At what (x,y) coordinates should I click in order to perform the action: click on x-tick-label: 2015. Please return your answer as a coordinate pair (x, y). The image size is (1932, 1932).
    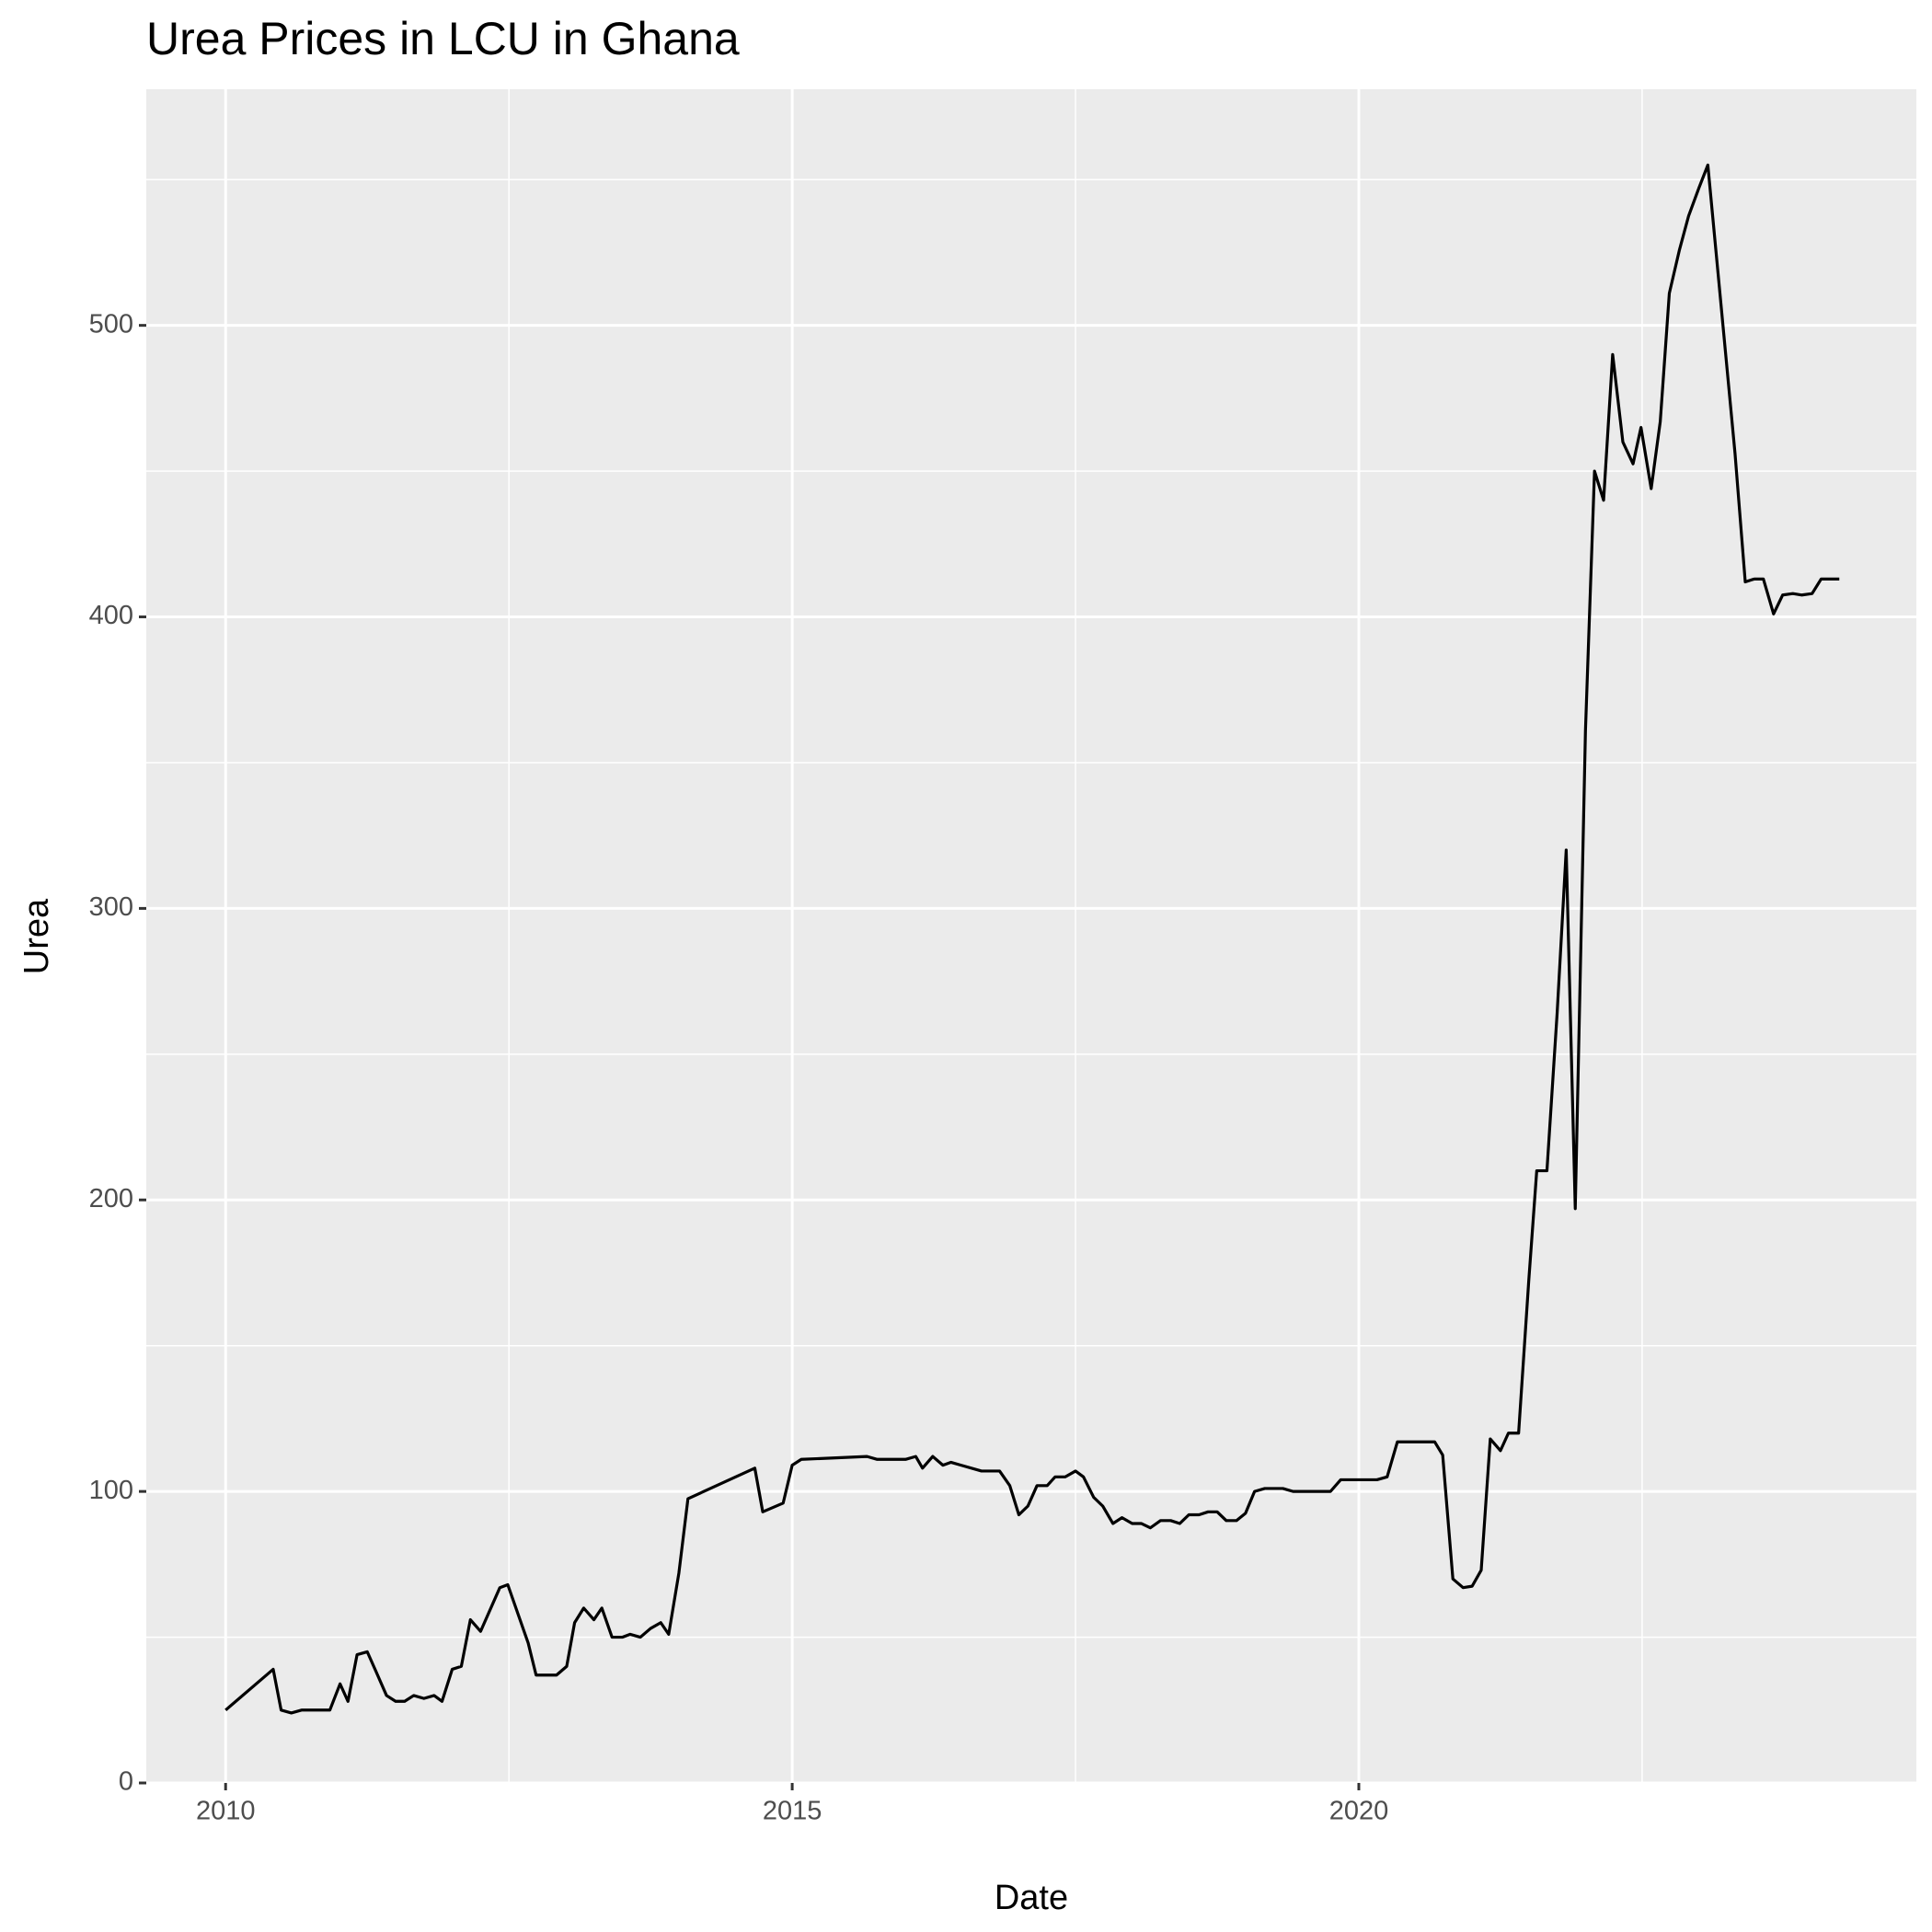
    Looking at the image, I should click on (792, 1811).